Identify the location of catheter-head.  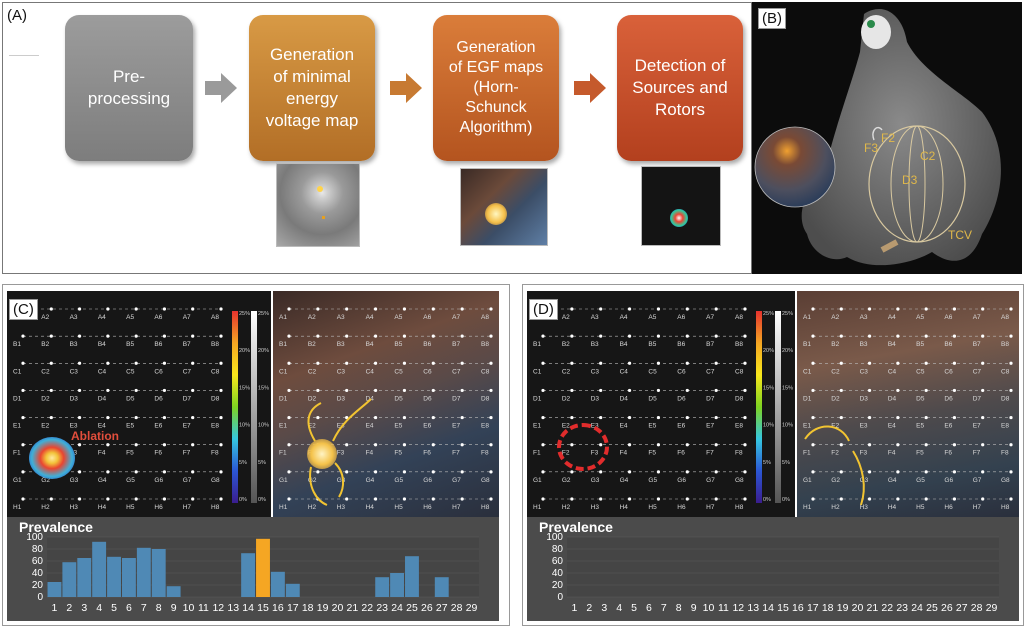
(876, 32).